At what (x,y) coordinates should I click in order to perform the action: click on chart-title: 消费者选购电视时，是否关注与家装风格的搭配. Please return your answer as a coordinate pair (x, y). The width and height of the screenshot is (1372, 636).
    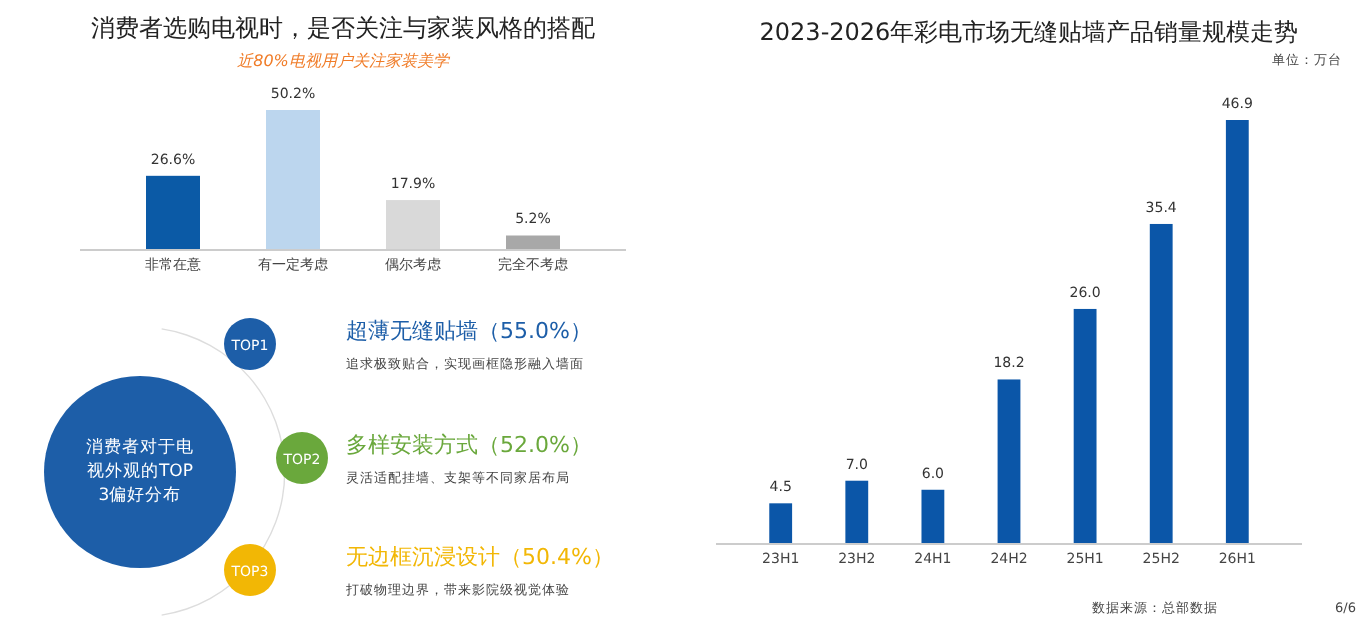
    Looking at the image, I should click on (343, 28).